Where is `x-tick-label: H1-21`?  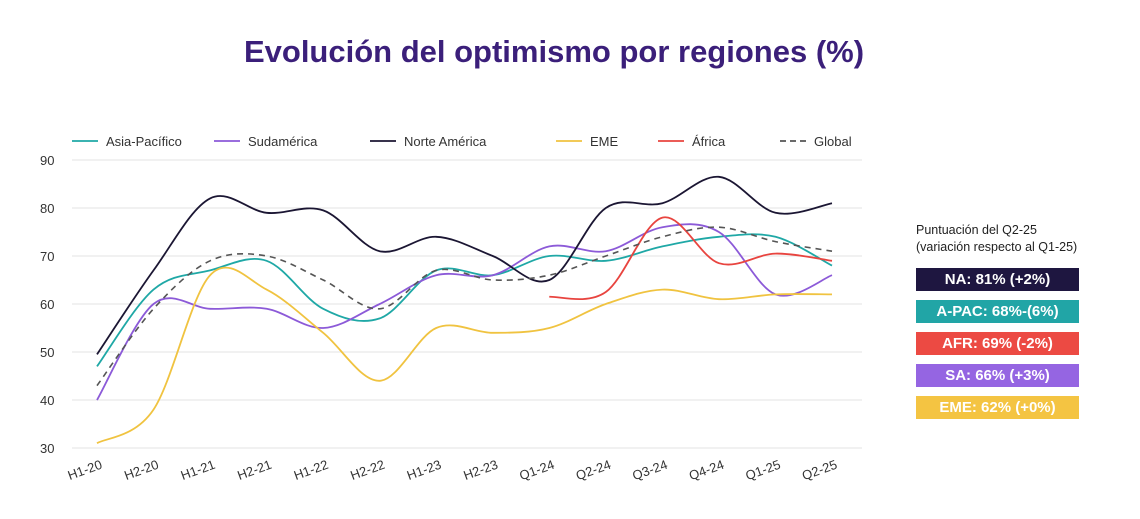
x-tick-label: H1-21 is located at coordinates (198, 470).